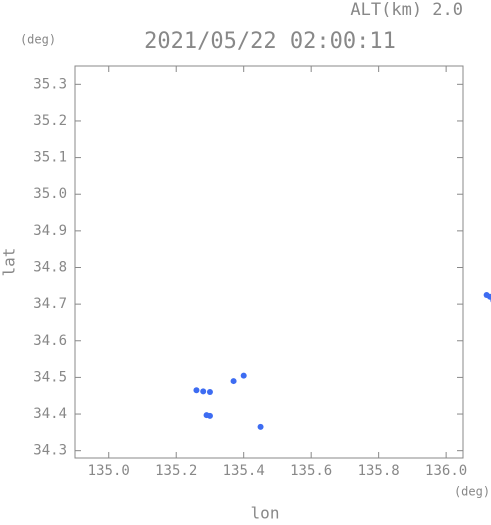  Describe the element at coordinates (176, 471) in the screenshot. I see `x-tick-label: 135.2` at that location.